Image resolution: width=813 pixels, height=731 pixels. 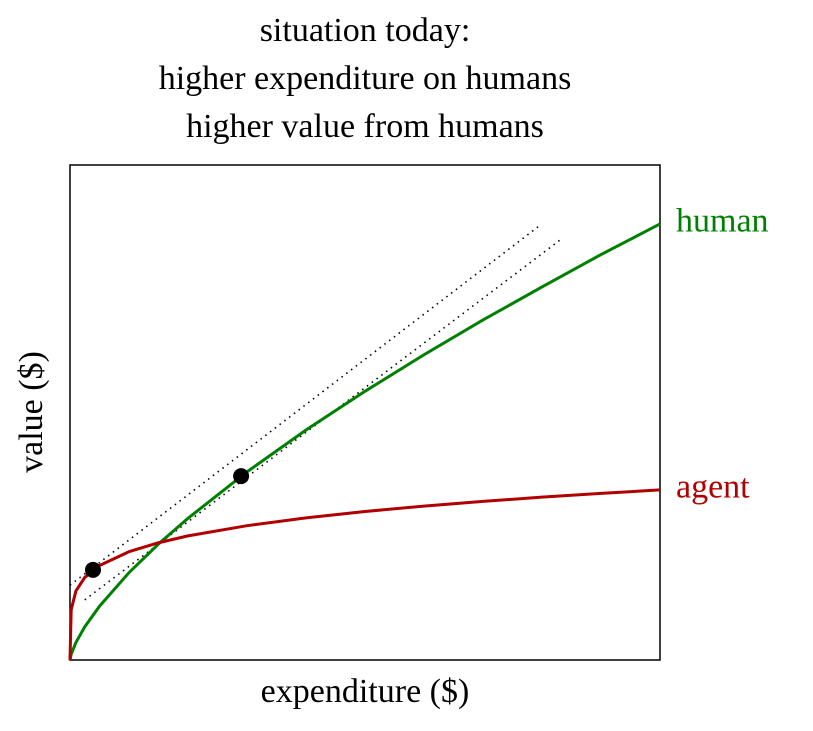 I want to click on x-axis-label: expenditure ($), so click(x=365, y=691).